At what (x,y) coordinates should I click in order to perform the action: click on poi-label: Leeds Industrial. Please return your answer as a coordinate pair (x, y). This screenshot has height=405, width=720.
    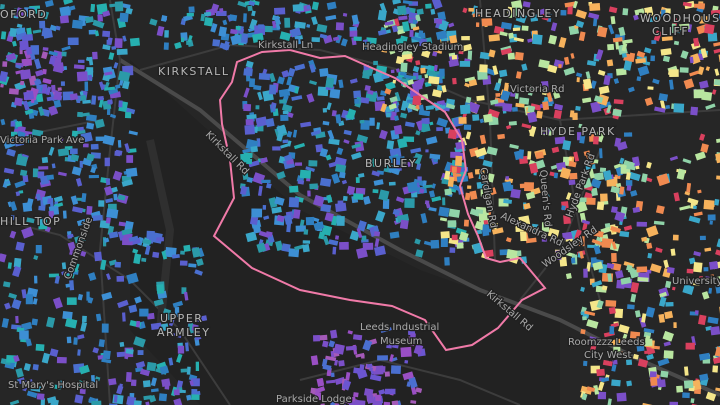
    Looking at the image, I should click on (399, 327).